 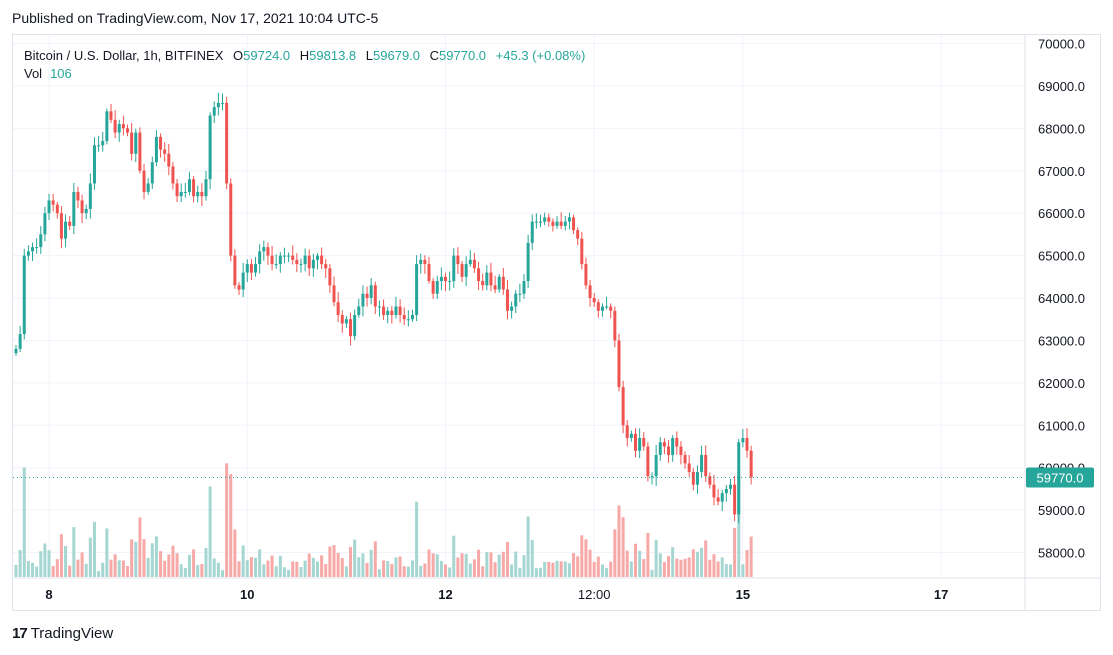 What do you see at coordinates (540, 55) in the screenshot?
I see `change-value: +45.3 (+0.08%)` at bounding box center [540, 55].